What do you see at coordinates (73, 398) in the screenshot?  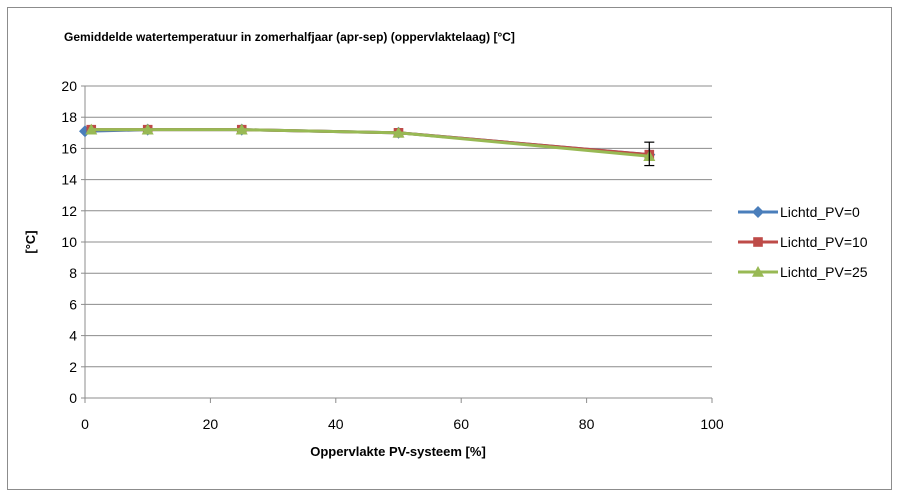 I see `y-tick-label: 0` at bounding box center [73, 398].